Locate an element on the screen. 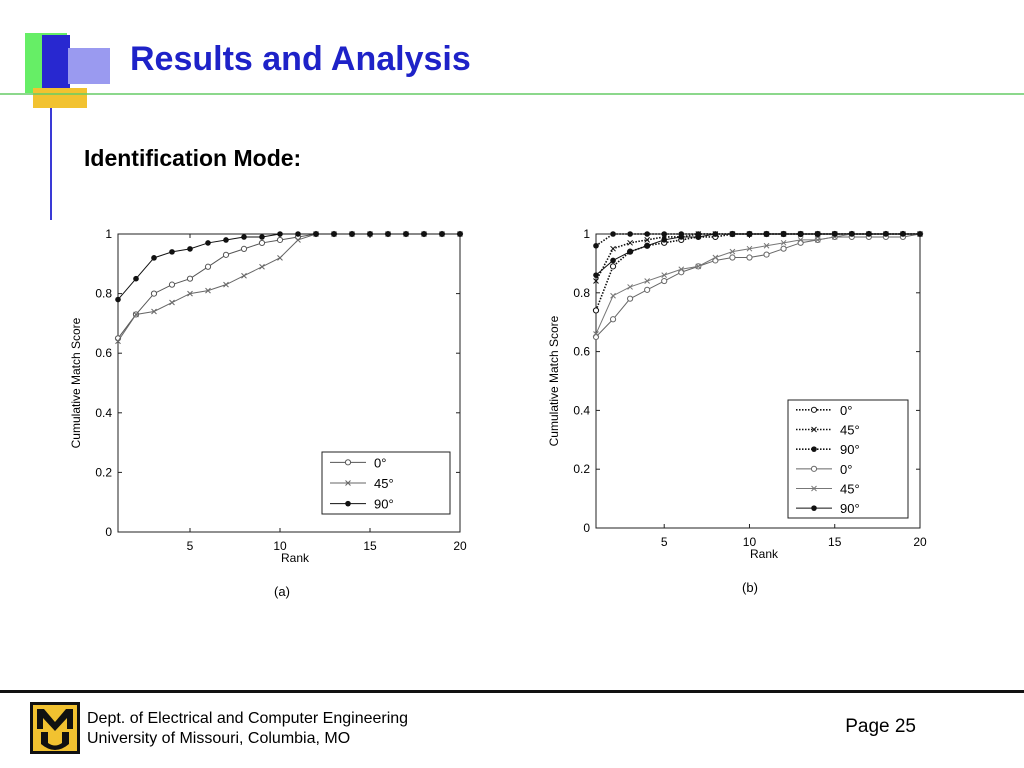 Image resolution: width=1024 pixels, height=768 pixels. y-tick-label: 1 is located at coordinates (586, 234).